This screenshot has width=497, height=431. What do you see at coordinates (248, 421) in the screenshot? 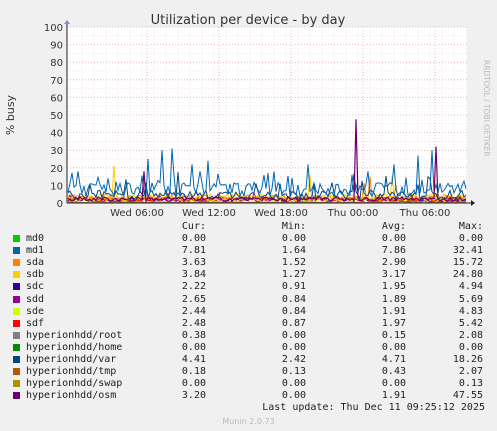
I see `generator-label: Munin 2.0.73` at bounding box center [248, 421].